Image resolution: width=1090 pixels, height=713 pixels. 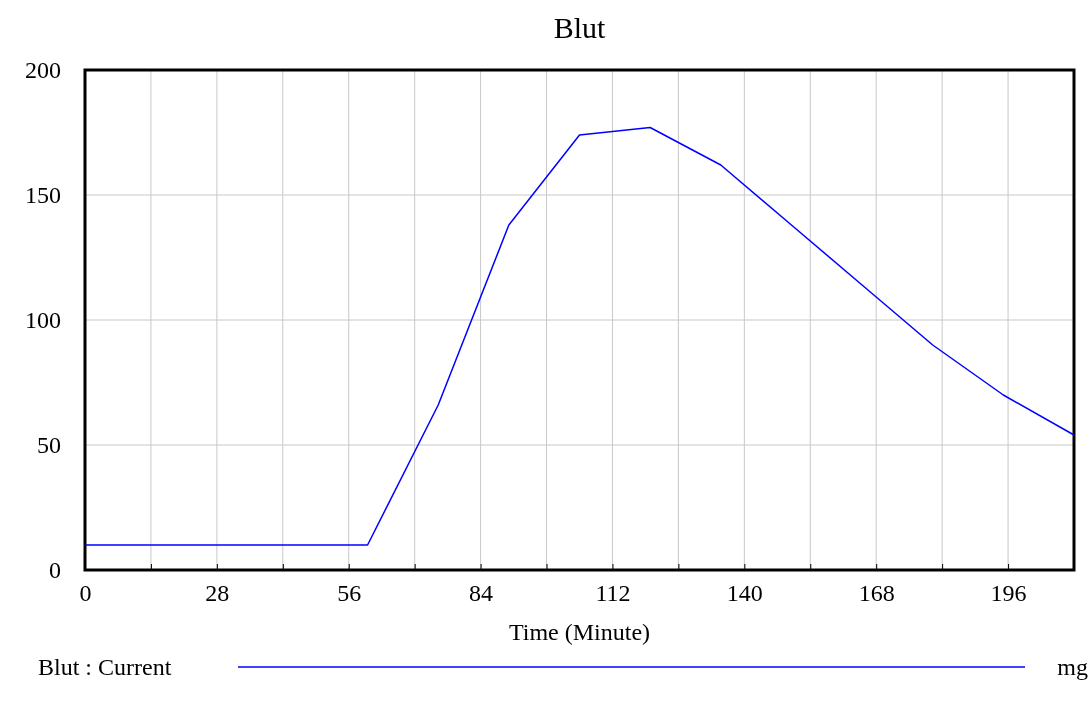 I want to click on y-tick-label: 100, so click(x=43, y=320).